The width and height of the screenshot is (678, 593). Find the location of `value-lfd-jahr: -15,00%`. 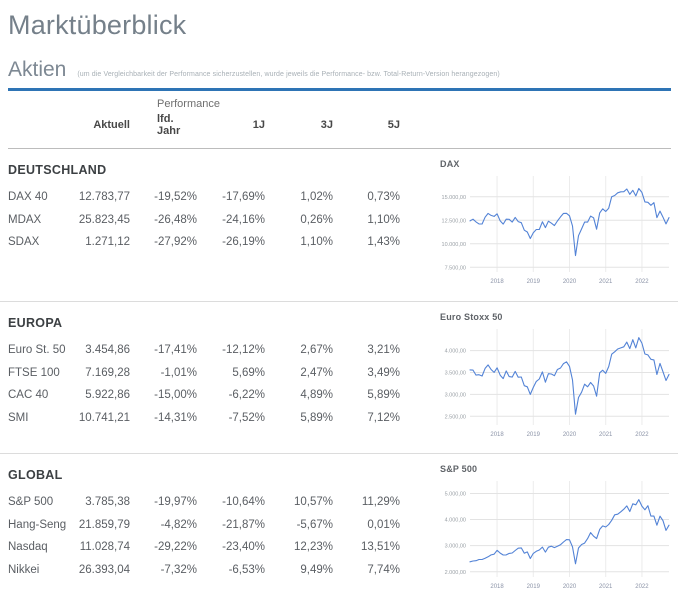

value-lfd-jahr: -15,00% is located at coordinates (175, 395).